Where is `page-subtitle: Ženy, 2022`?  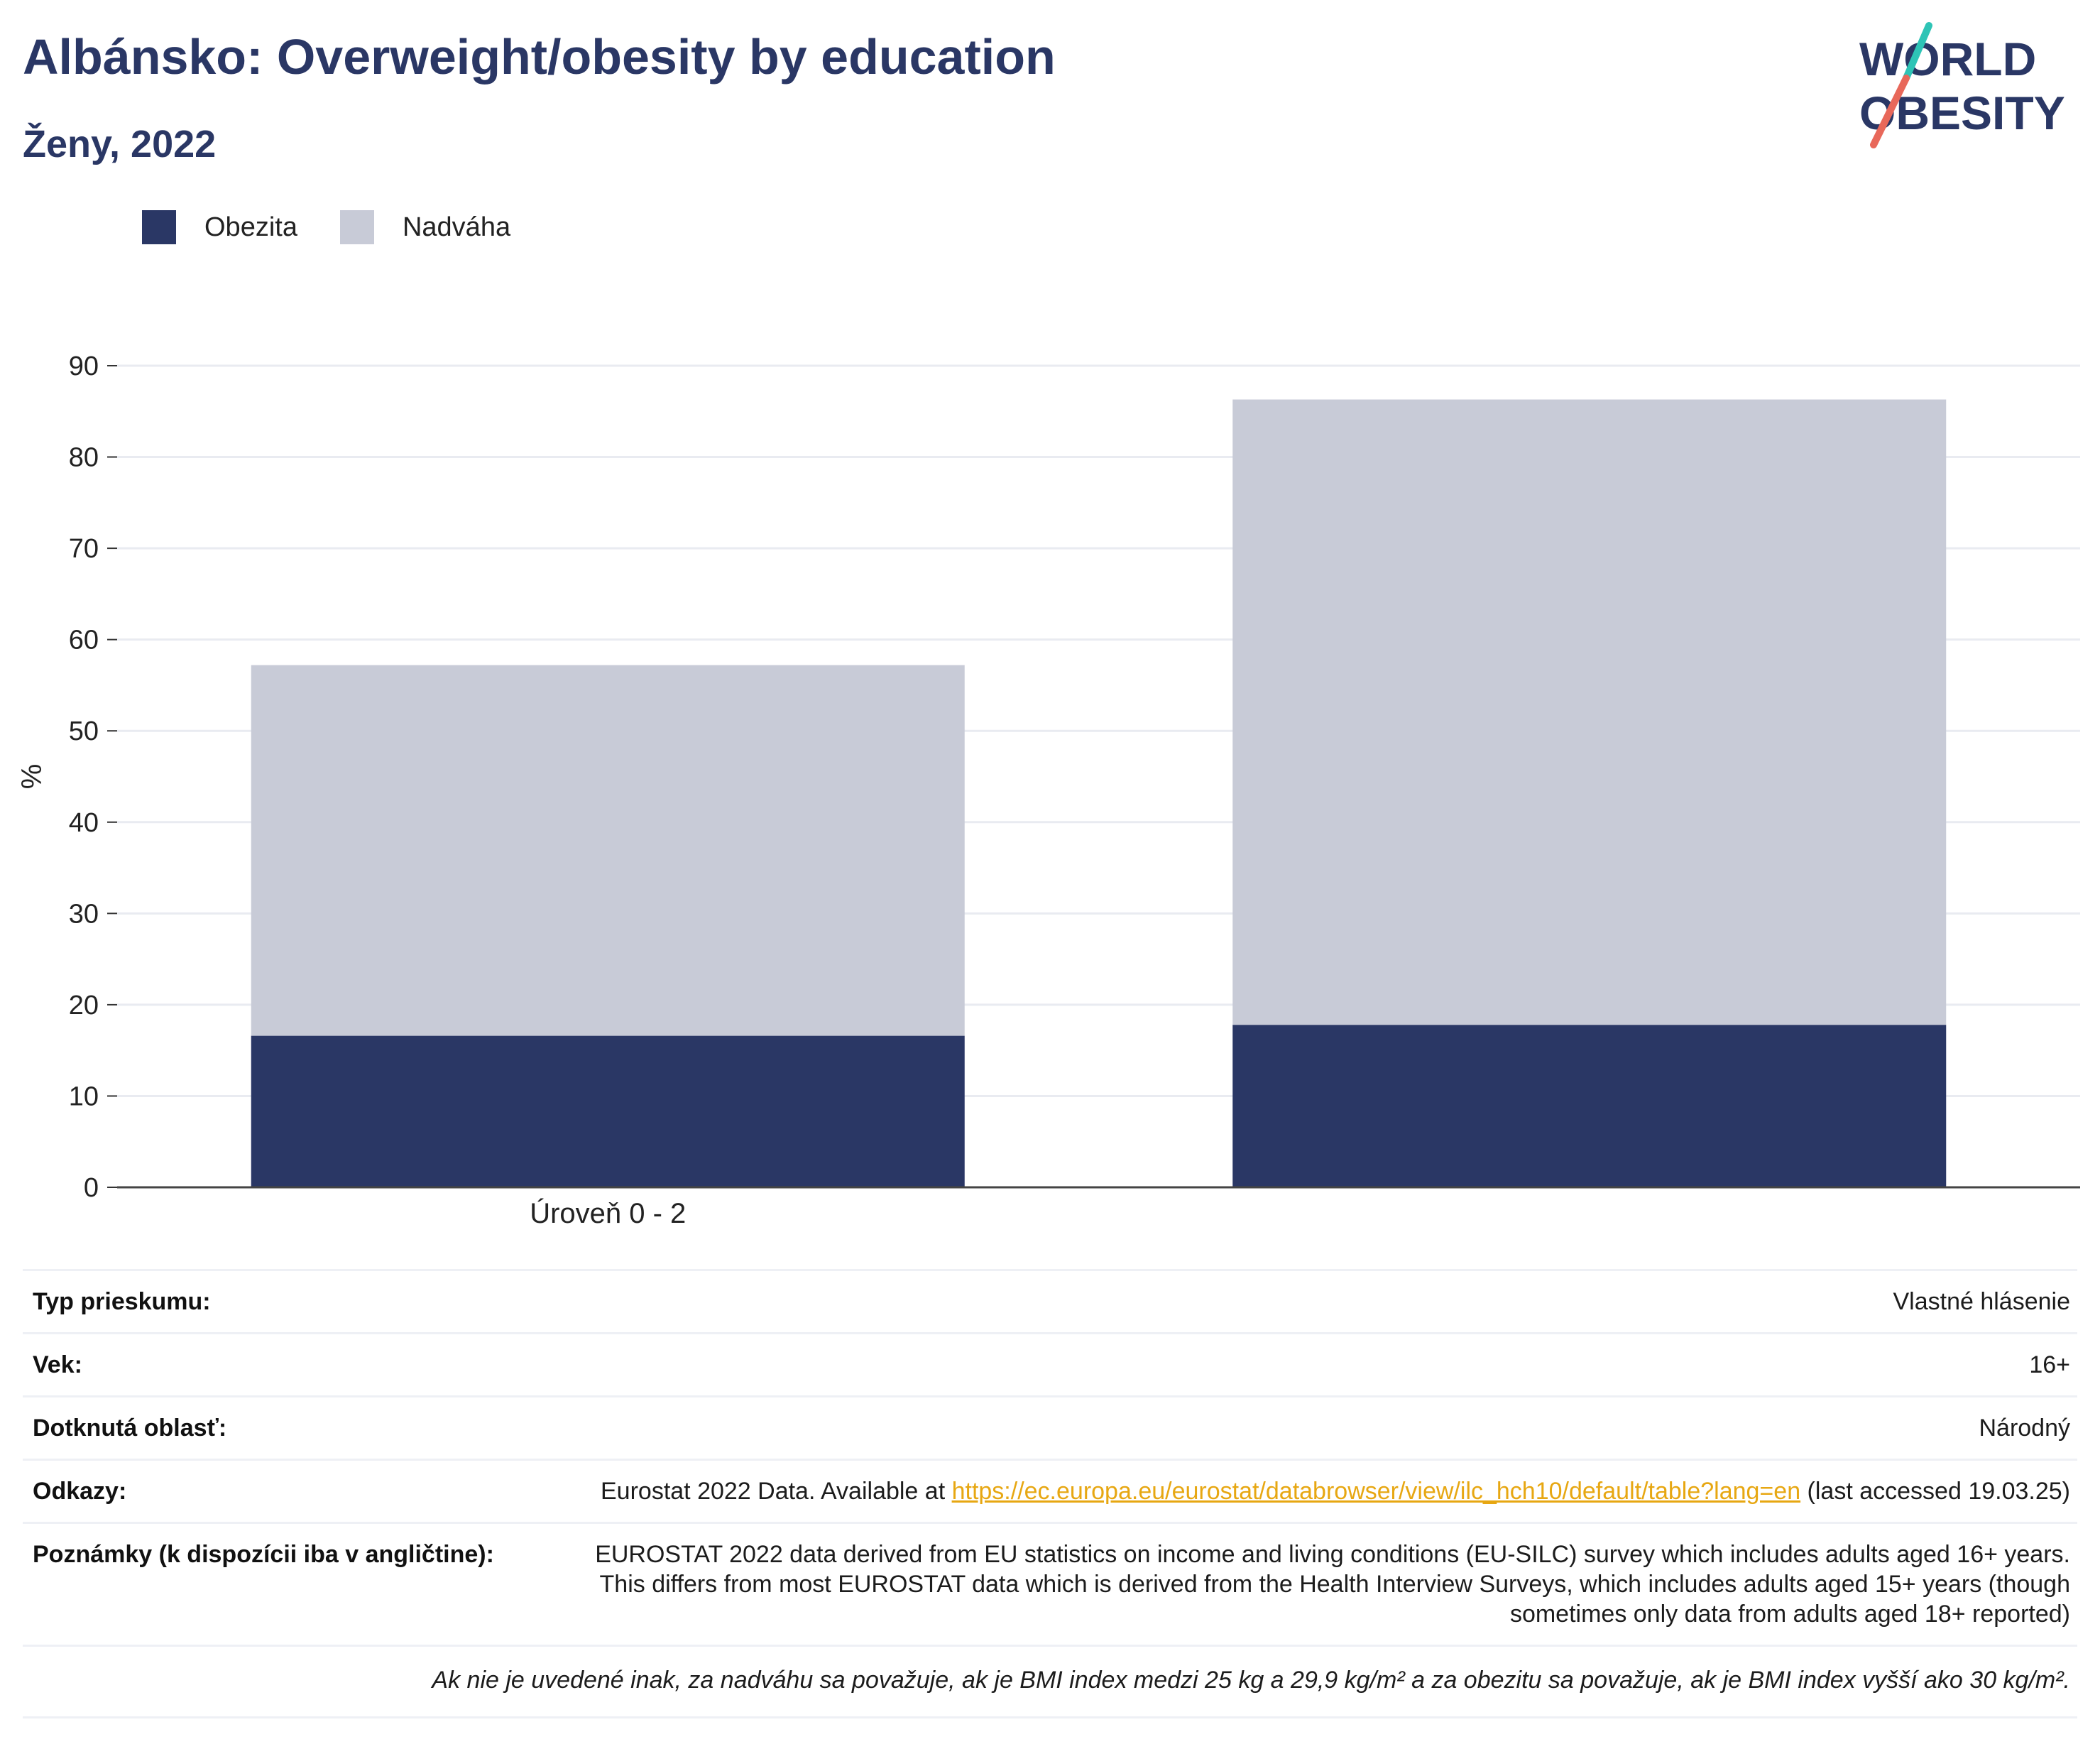
page-subtitle: Ženy, 2022 is located at coordinates (120, 144).